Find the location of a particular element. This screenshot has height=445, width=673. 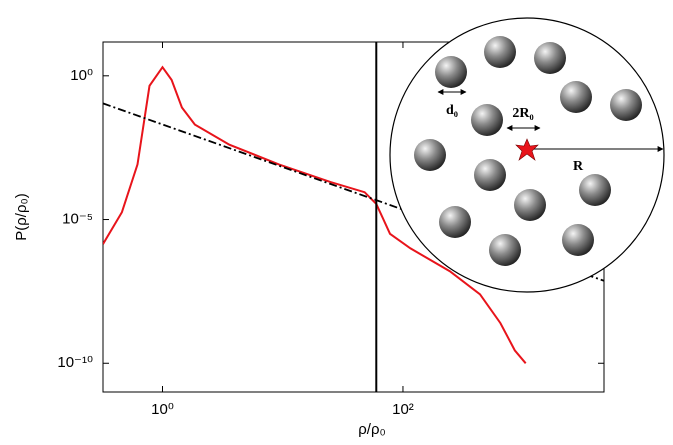

x-axis-label: ρ/ρ₀ is located at coordinates (371, 429).